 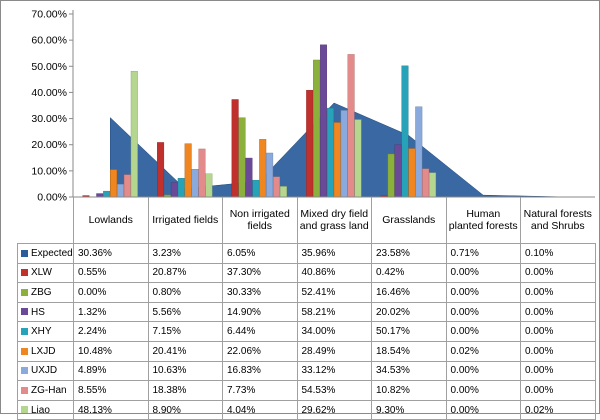 I want to click on table-cell: 16.46%, so click(x=409, y=293).